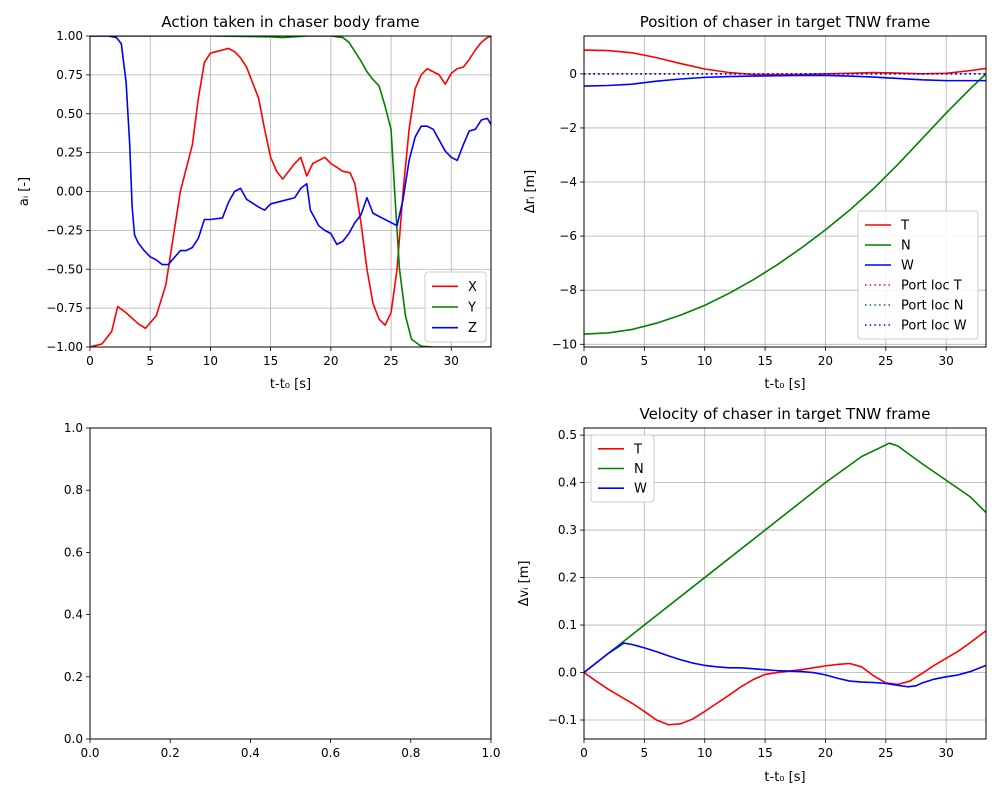  I want to click on ytick-label: 0.8, so click(73, 490).